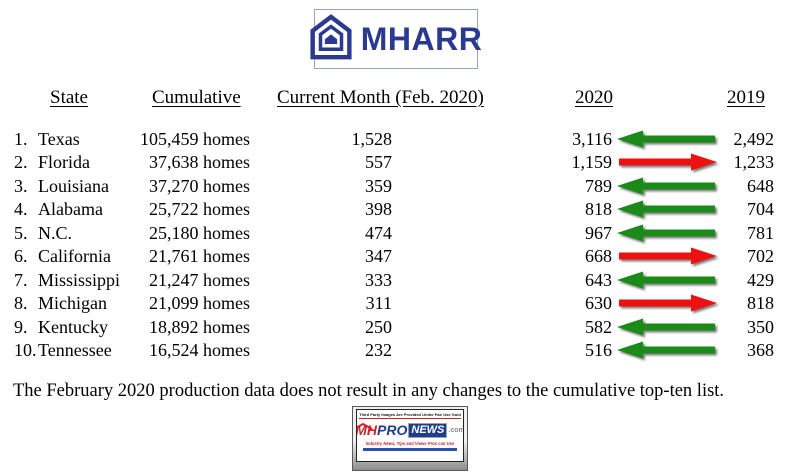  I want to click on year-2019-cell: 648, so click(760, 185).